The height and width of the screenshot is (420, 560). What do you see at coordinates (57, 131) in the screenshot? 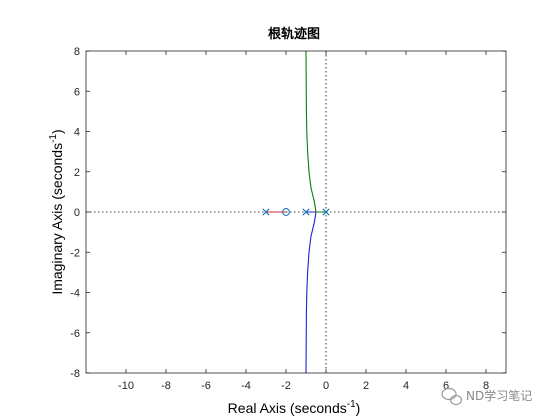
I see `y-axis-label-close: )` at bounding box center [57, 131].